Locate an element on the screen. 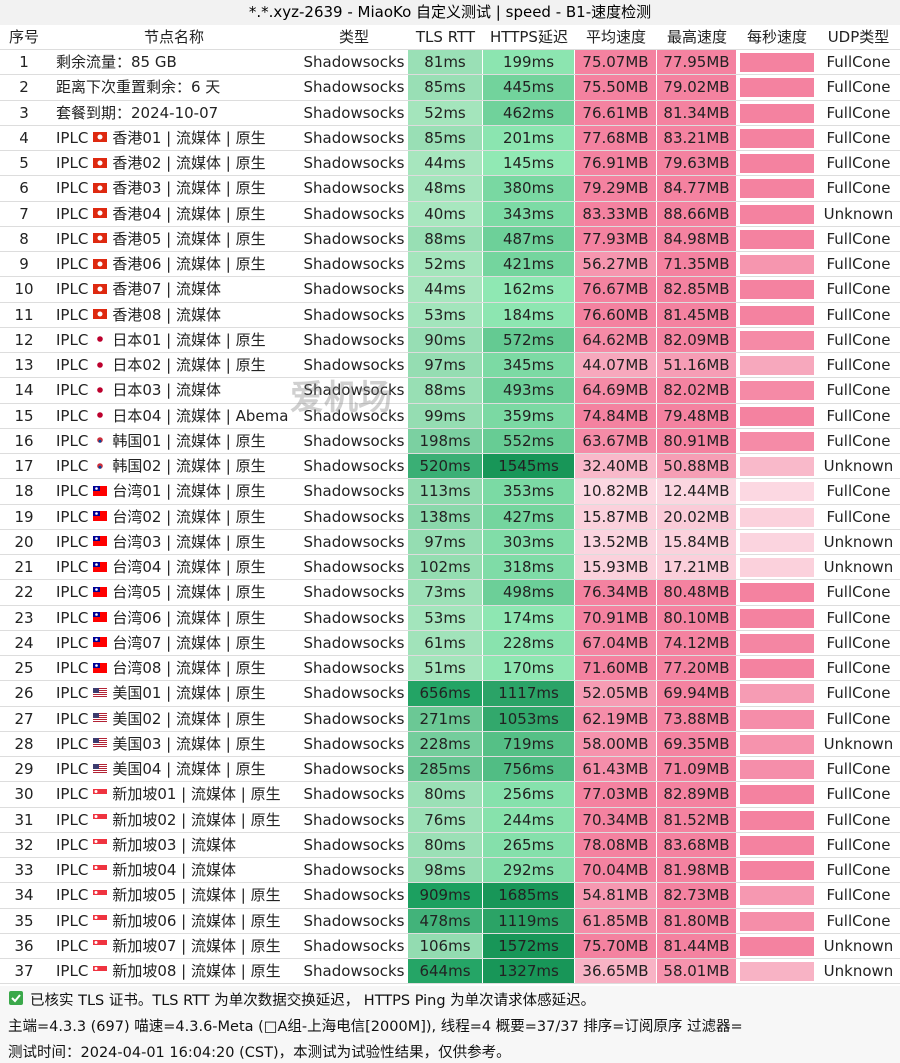  column-header: HTTPS延迟 is located at coordinates (529, 37).